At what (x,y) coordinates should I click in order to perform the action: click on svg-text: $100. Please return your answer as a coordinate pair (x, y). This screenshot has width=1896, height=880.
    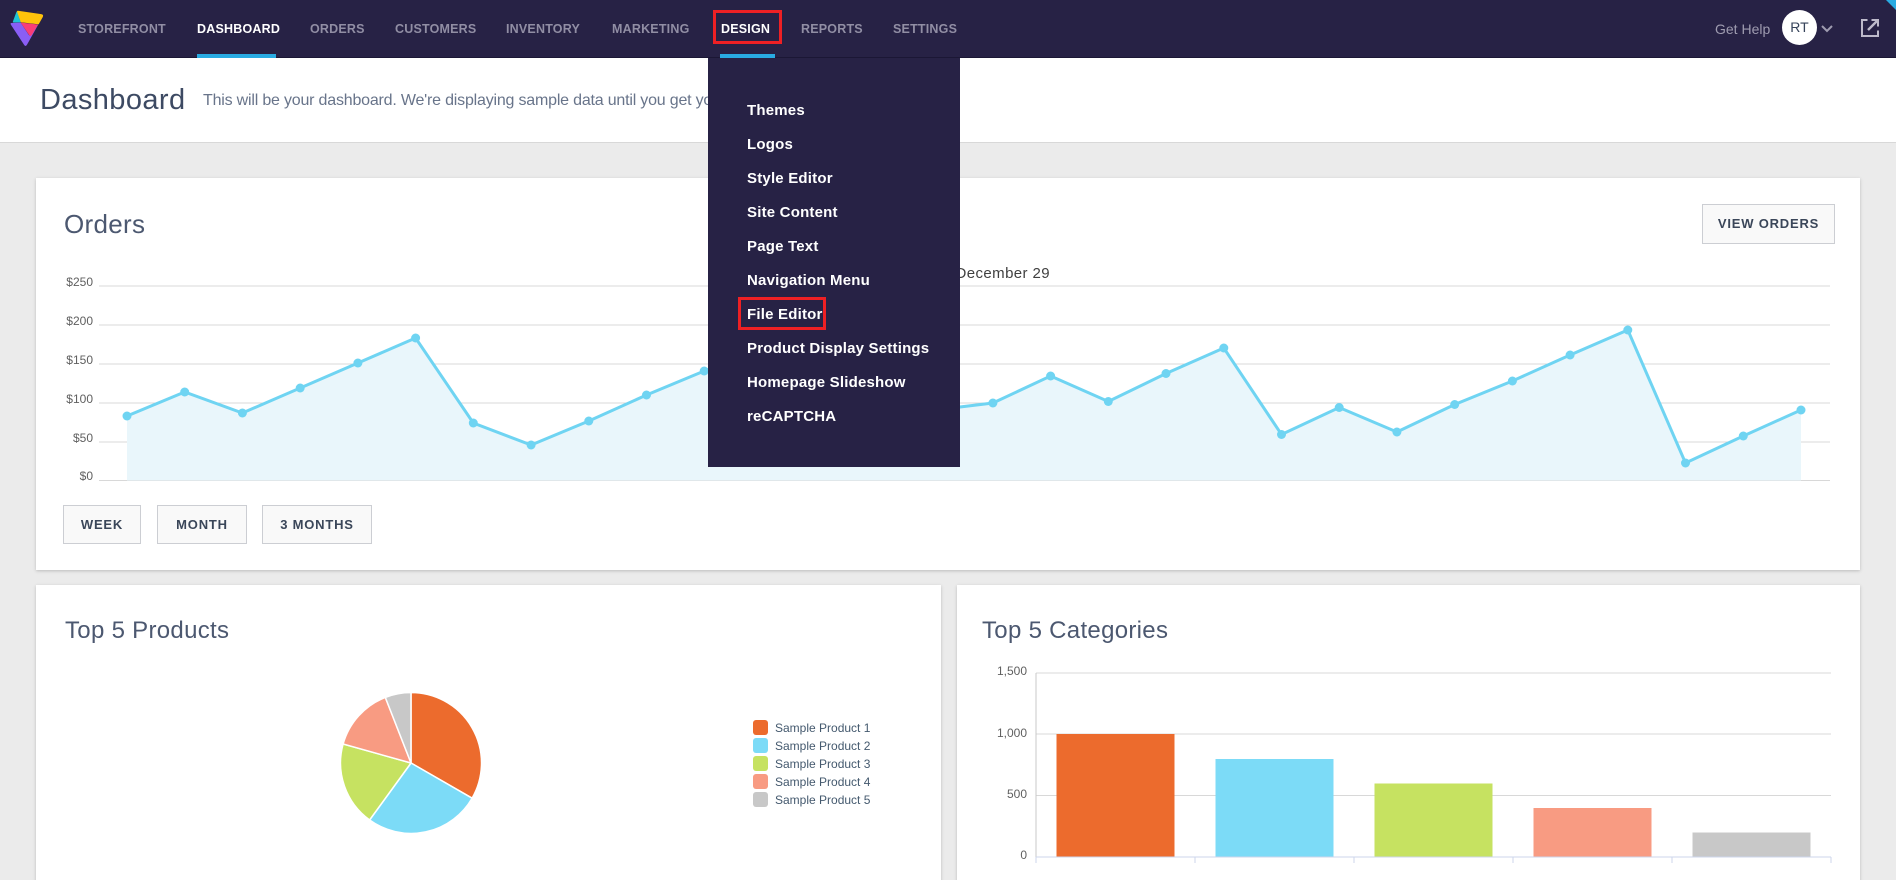
    Looking at the image, I should click on (79, 399).